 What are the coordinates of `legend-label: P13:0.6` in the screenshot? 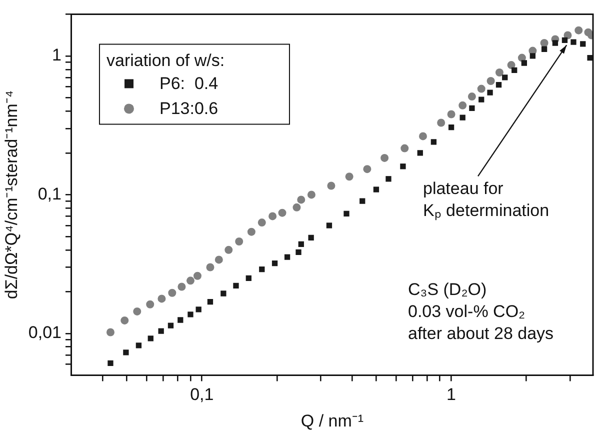 It's located at (188, 108).